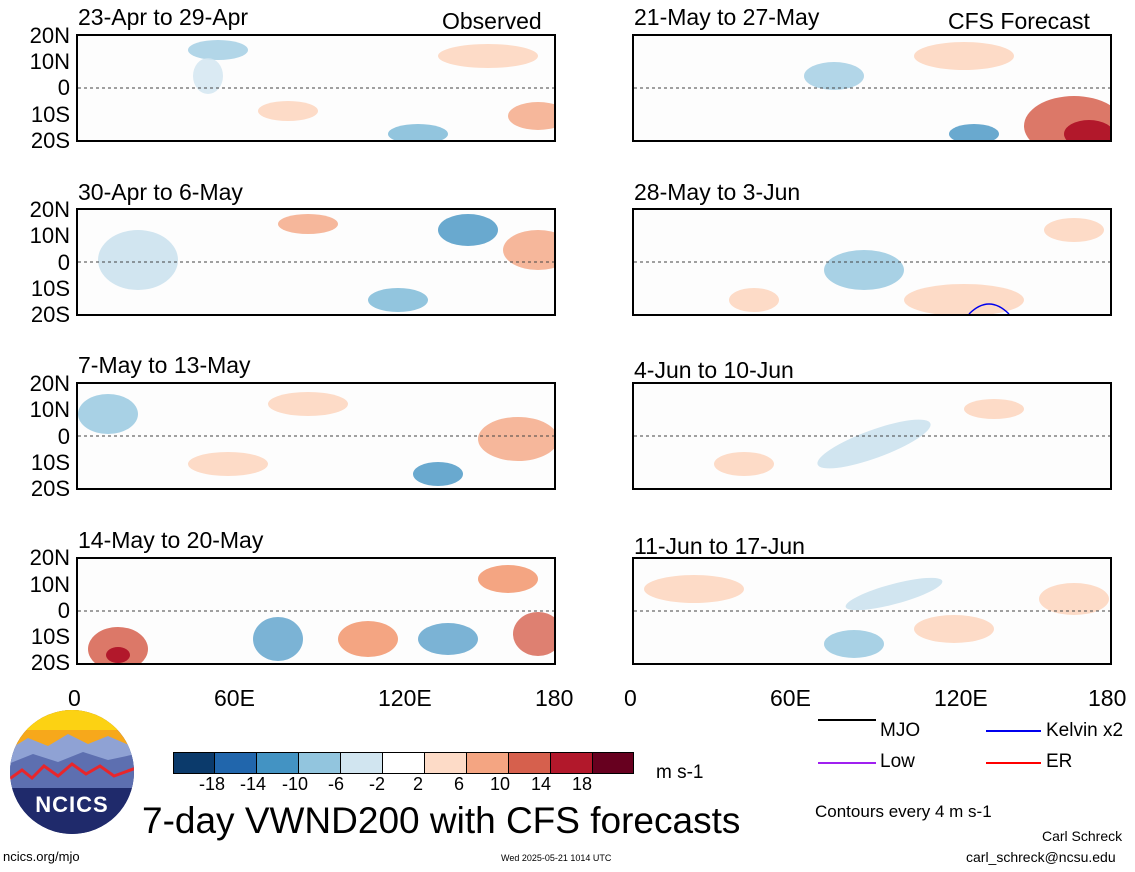 This screenshot has height=872, width=1135. I want to click on colorbar-tick: -14, so click(253, 784).